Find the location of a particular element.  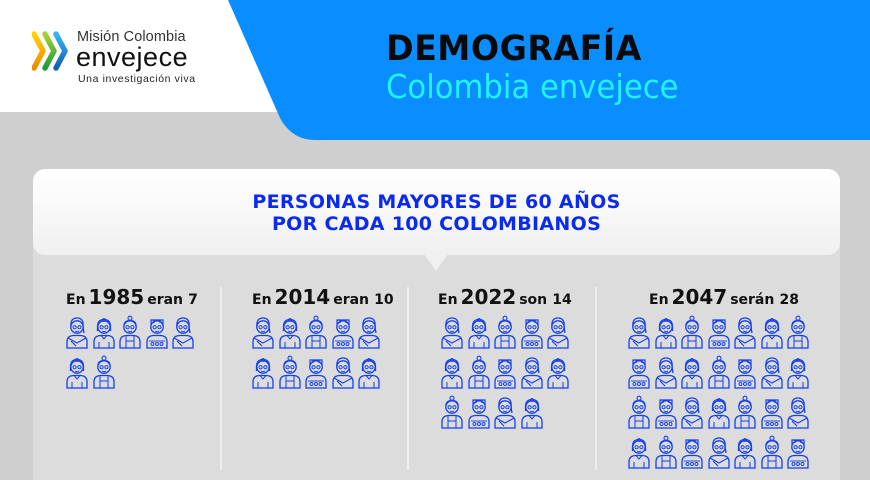

column-heading-2014: En 2014 eran 10 is located at coordinates (323, 297).